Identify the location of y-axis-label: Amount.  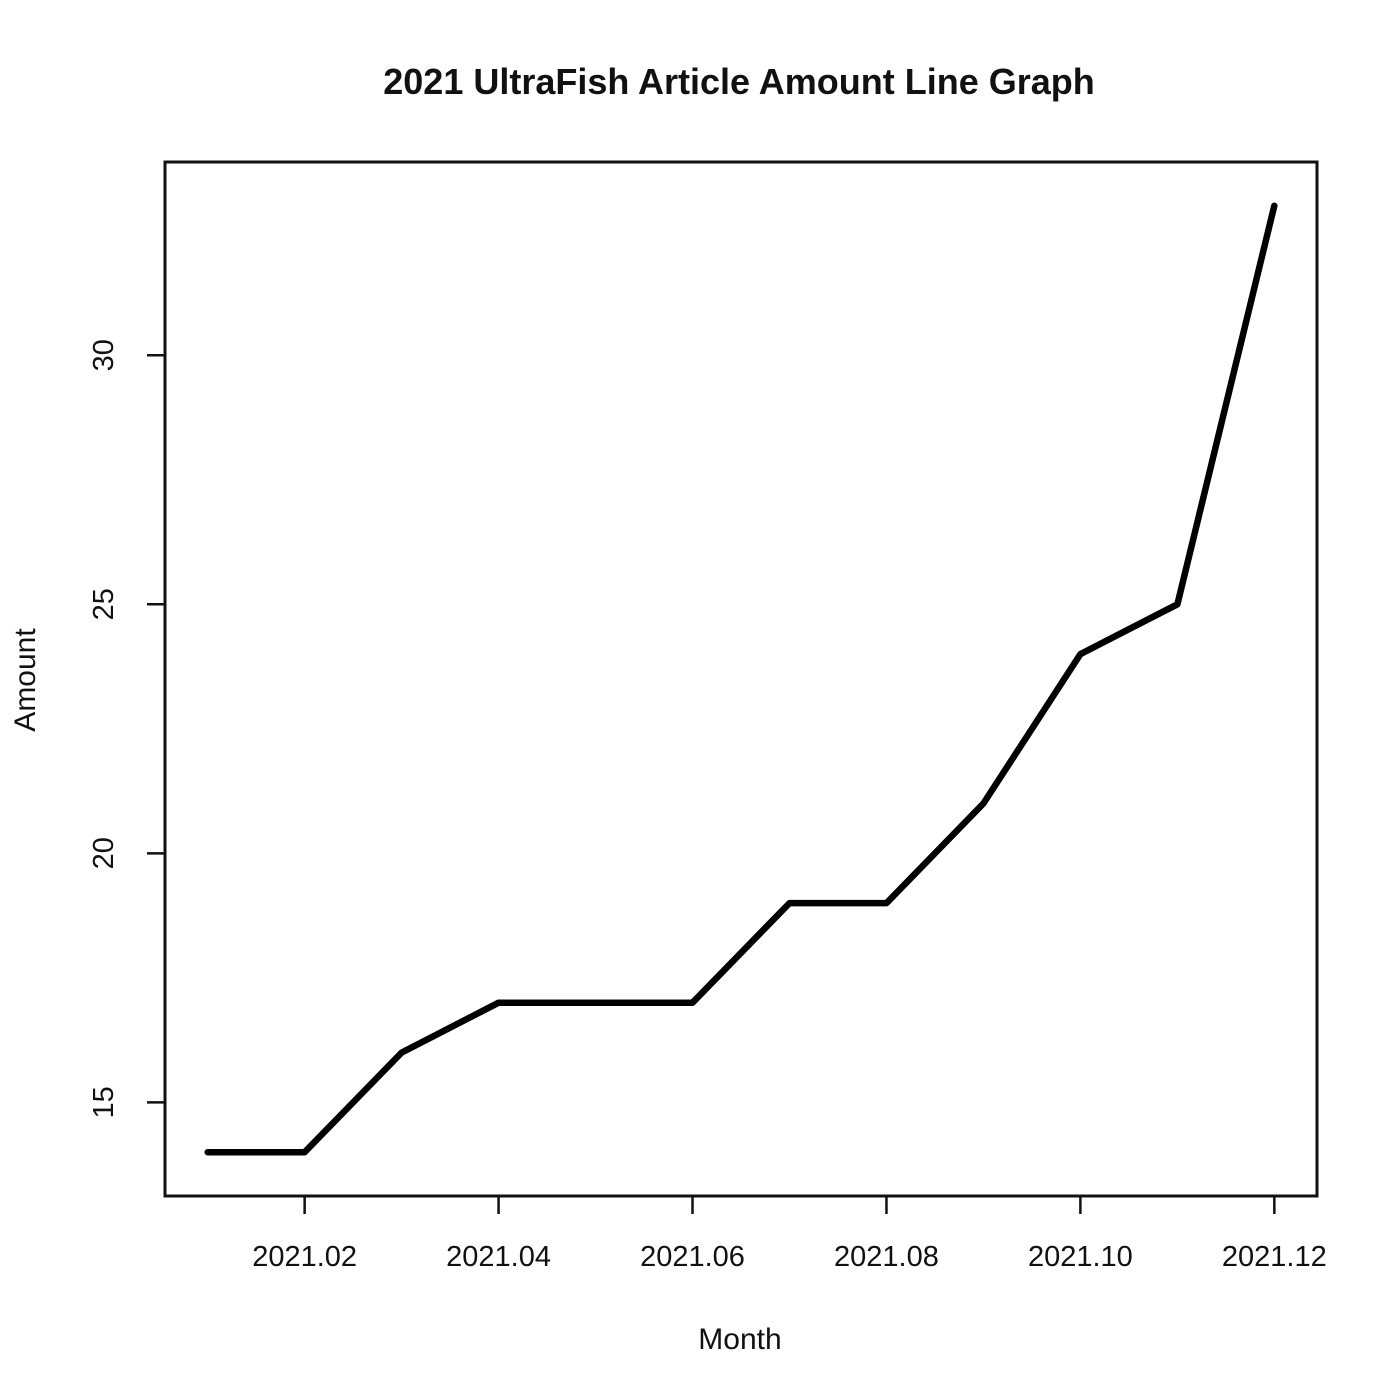
(25, 680).